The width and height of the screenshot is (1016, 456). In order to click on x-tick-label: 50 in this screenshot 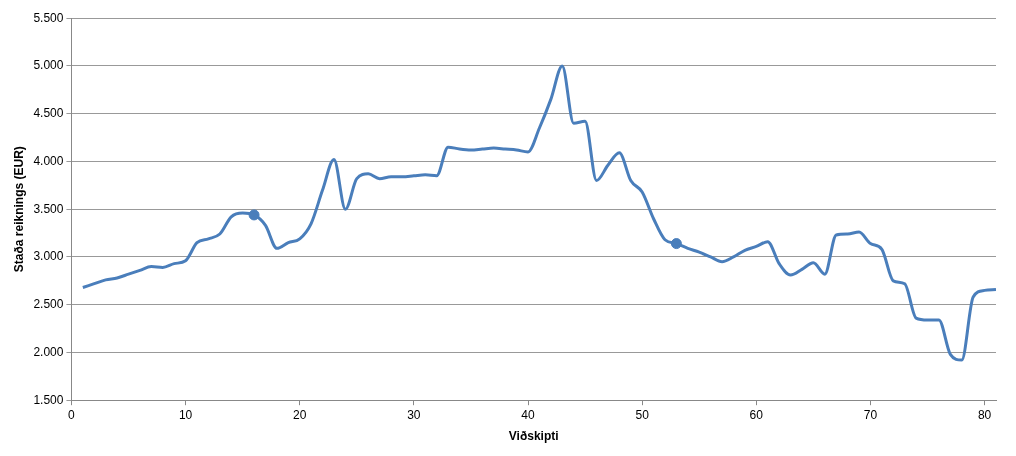, I will do `click(642, 414)`.